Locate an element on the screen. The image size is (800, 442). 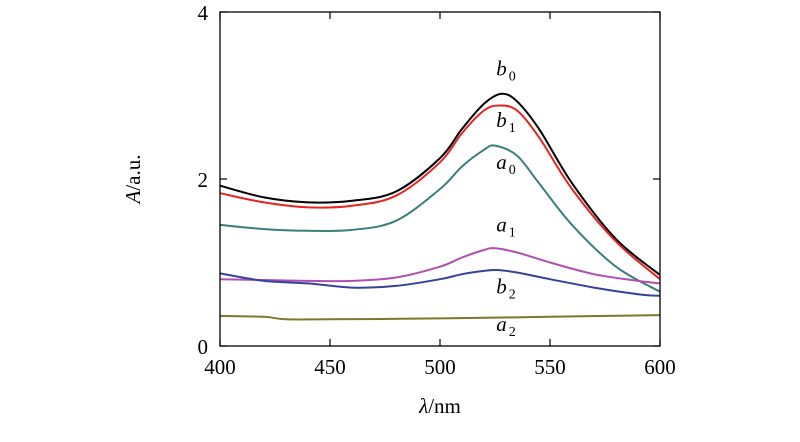
x-tick-label-550: 550 is located at coordinates (550, 367).